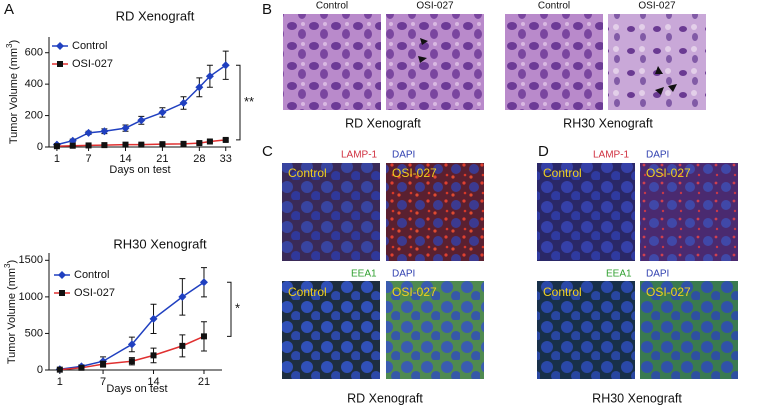 Image resolution: width=757 pixels, height=409 pixels. I want to click on y-tick-label: 1500, so click(31, 260).